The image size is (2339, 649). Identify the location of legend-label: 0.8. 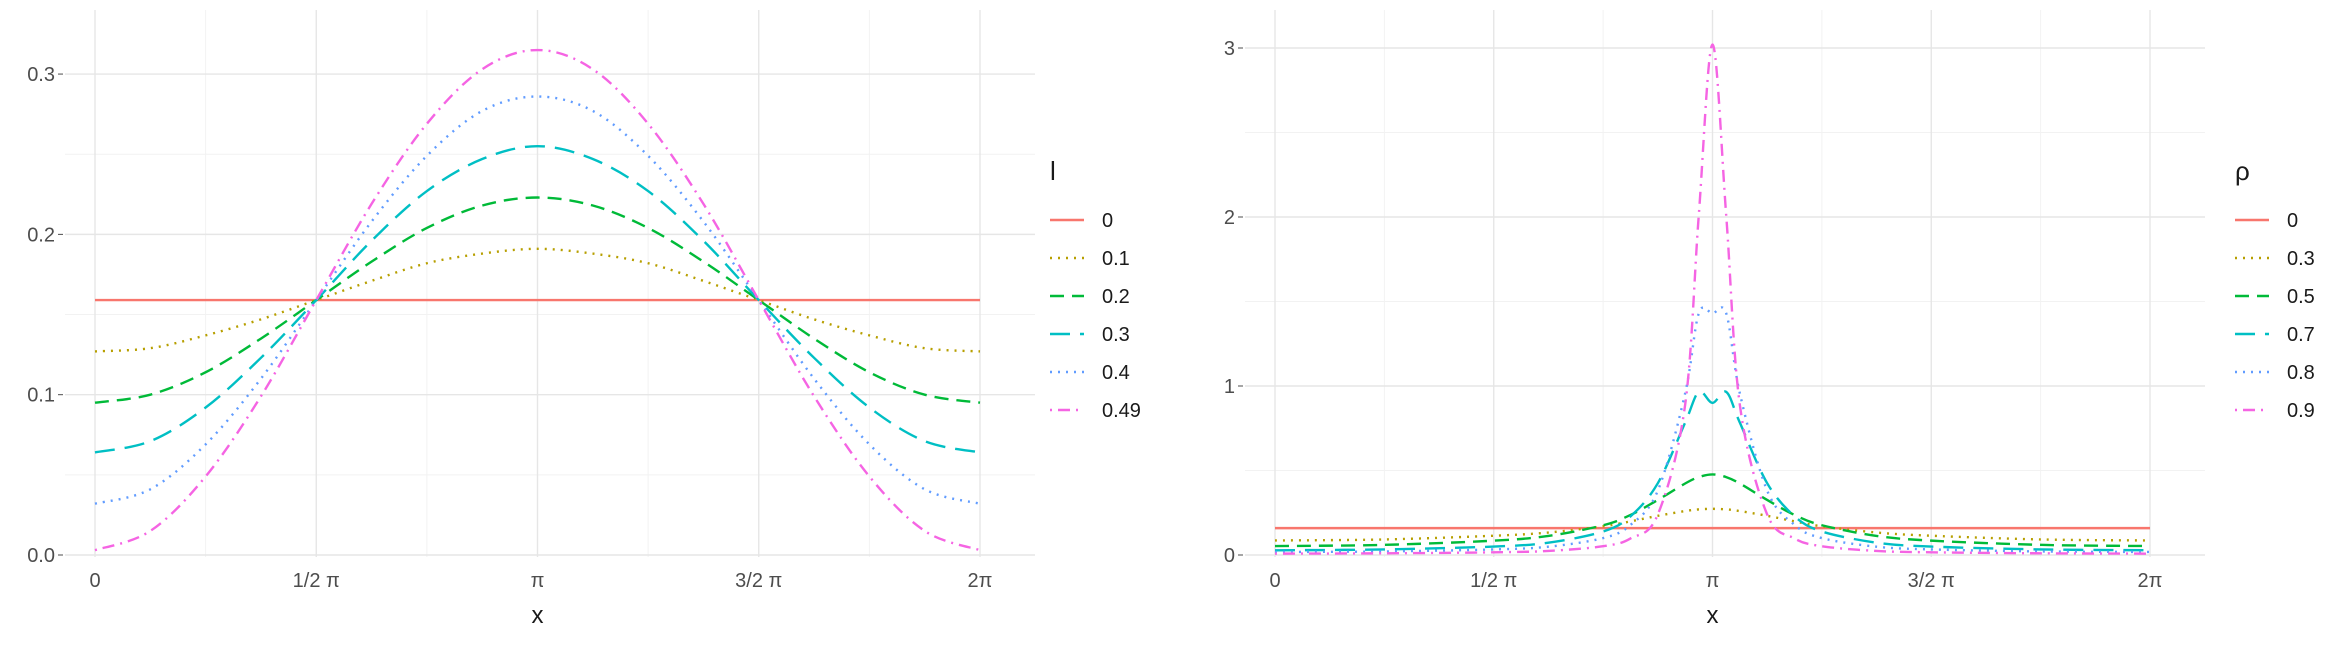
(2301, 373).